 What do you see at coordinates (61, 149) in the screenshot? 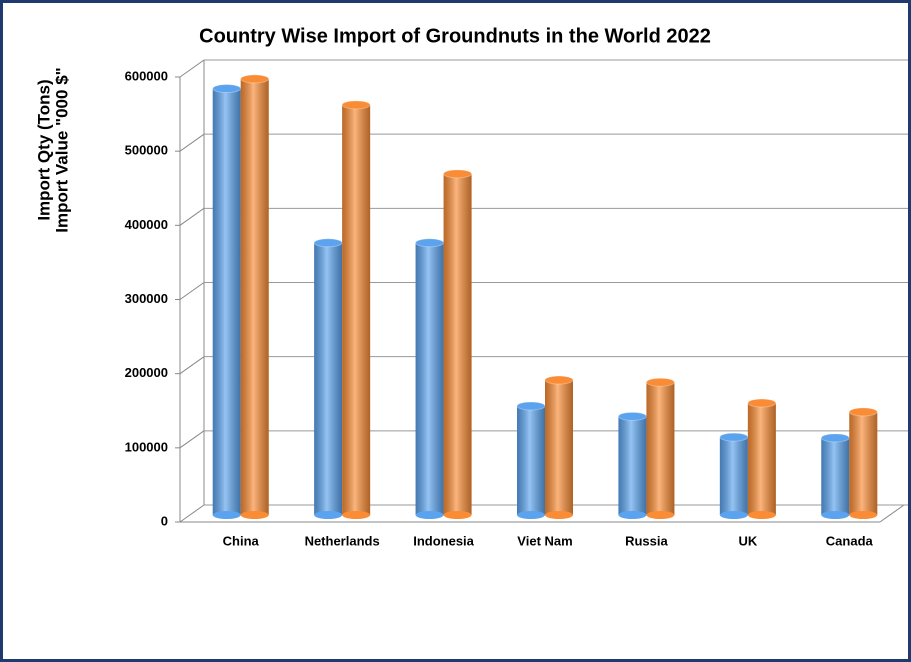
I see `y-axis-label-line: Import Value "000 $"` at bounding box center [61, 149].